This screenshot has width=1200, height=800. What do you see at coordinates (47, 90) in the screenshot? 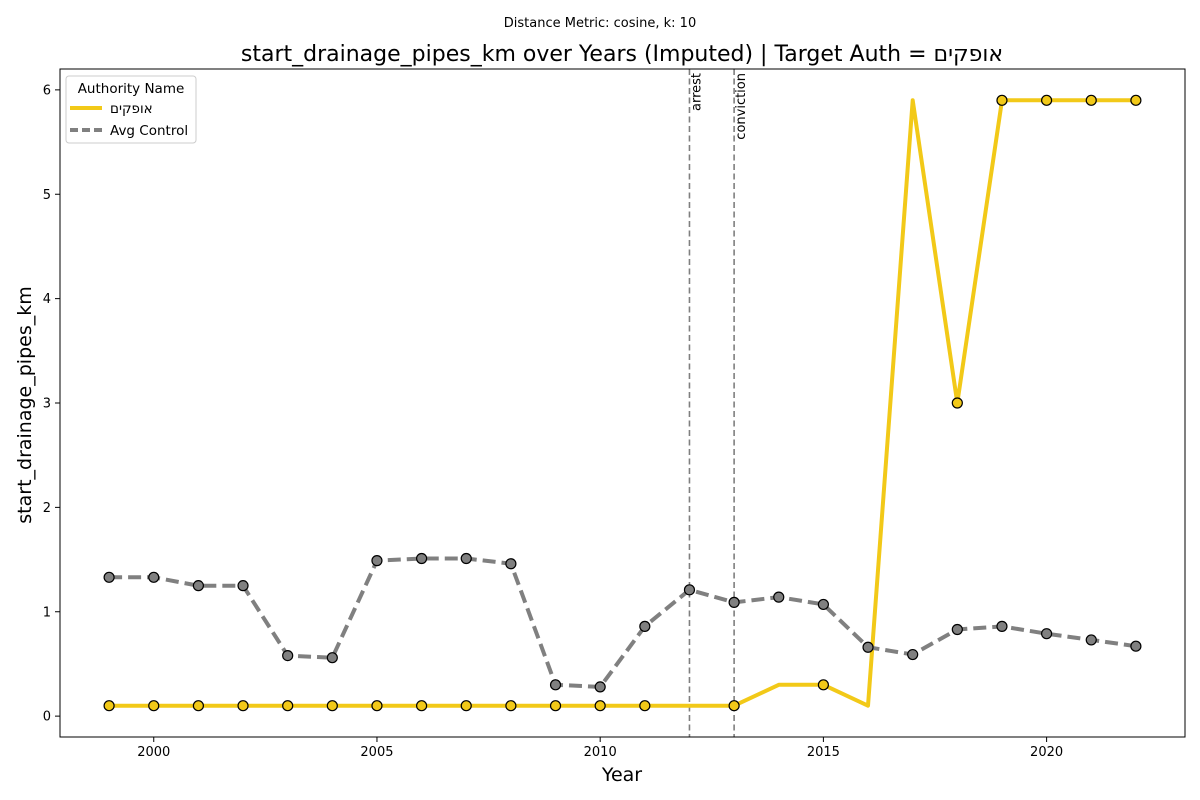
I see `y-tick-label: 6` at bounding box center [47, 90].